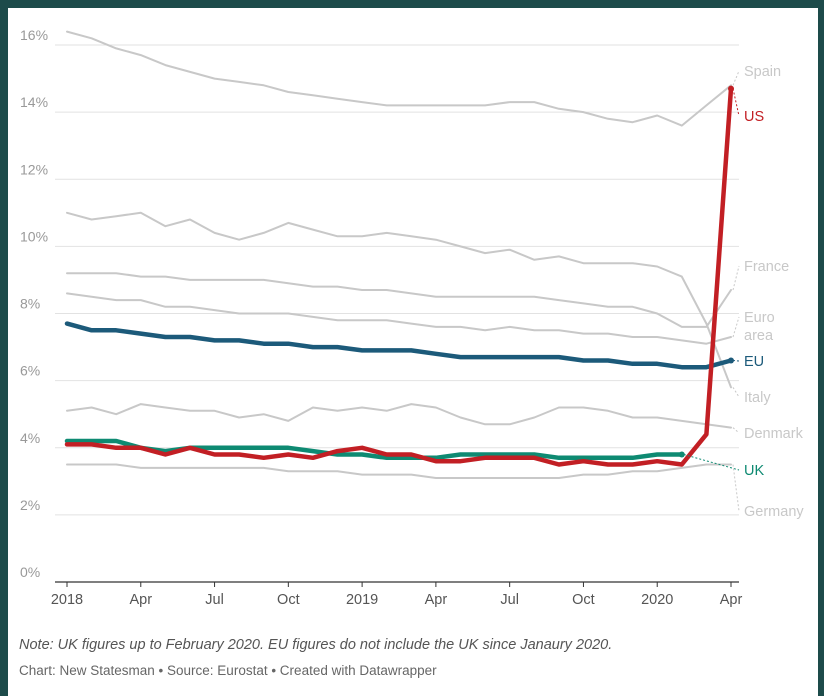 The height and width of the screenshot is (696, 824). What do you see at coordinates (362, 600) in the screenshot?
I see `x-tick-label: 2019` at bounding box center [362, 600].